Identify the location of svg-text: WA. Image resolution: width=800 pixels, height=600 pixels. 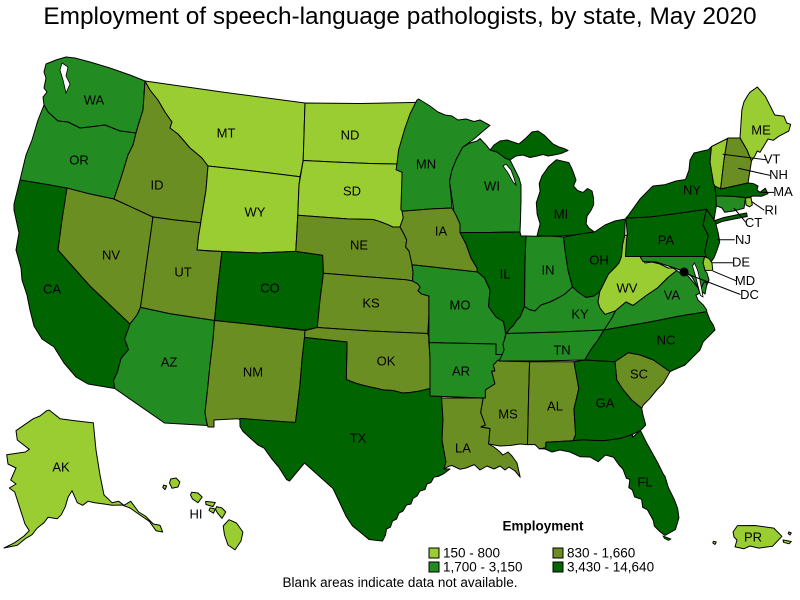
(94, 99).